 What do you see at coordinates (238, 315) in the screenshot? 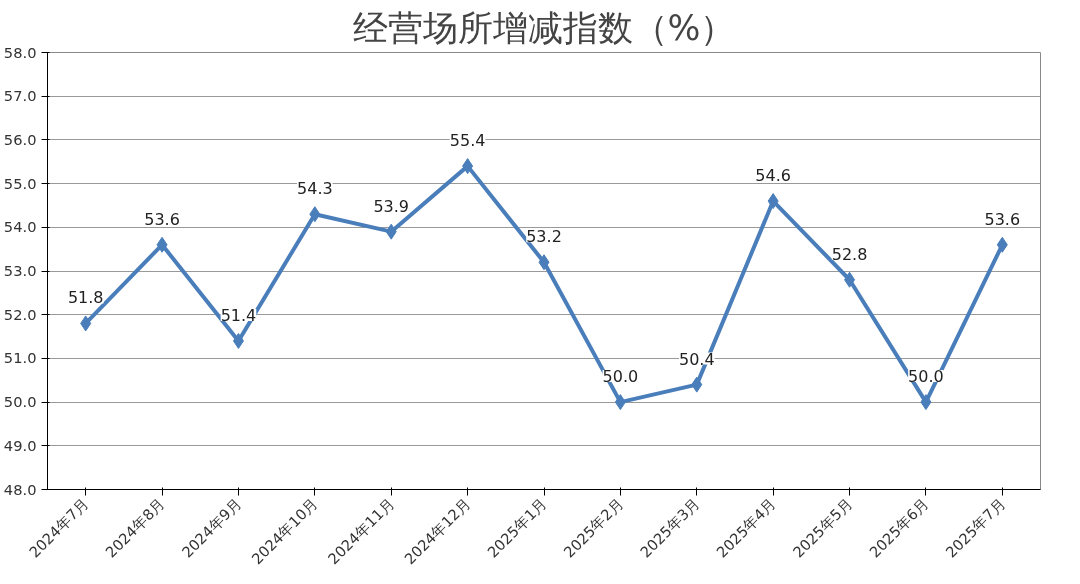
I see `data-label: 51.4` at bounding box center [238, 315].